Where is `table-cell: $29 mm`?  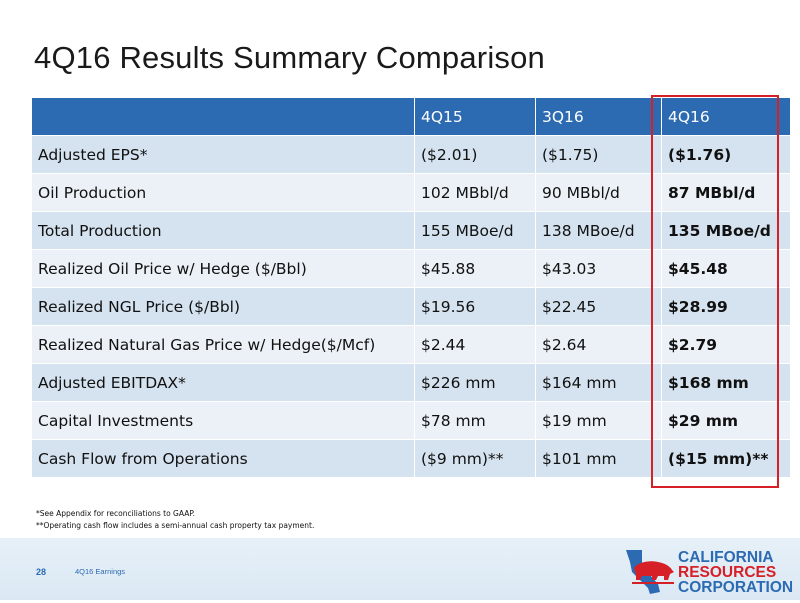
table-cell: $29 mm is located at coordinates (726, 420).